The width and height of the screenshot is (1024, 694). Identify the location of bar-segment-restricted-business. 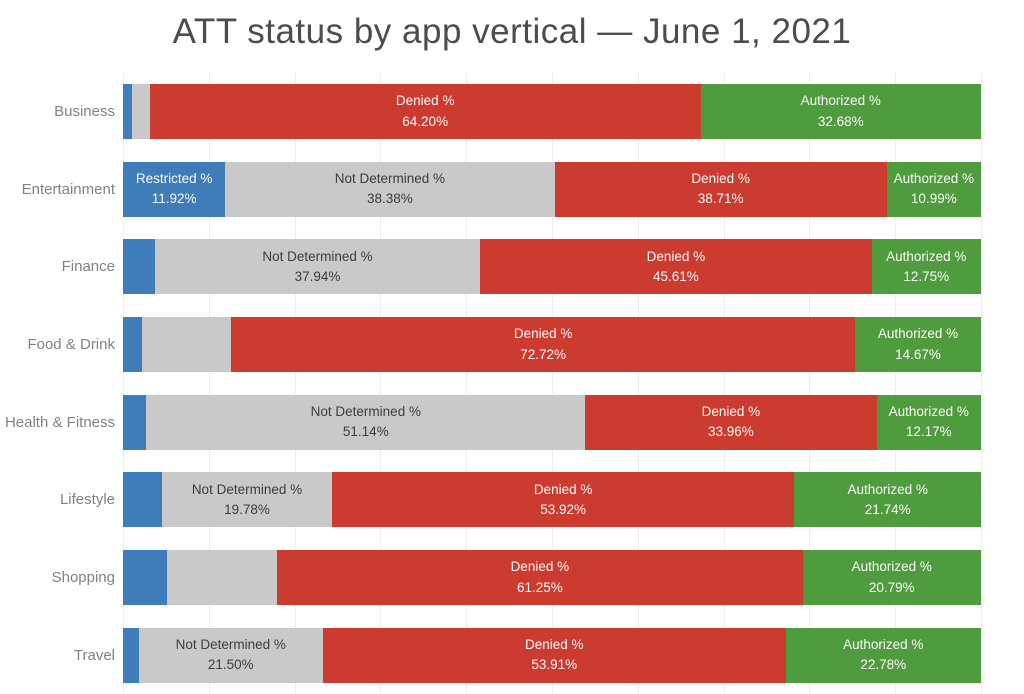
(127, 111).